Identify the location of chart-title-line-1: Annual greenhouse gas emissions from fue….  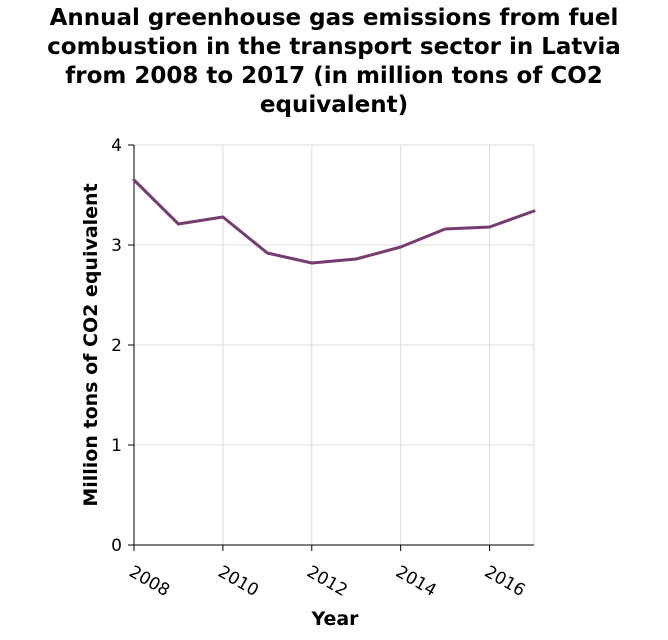
(334, 18).